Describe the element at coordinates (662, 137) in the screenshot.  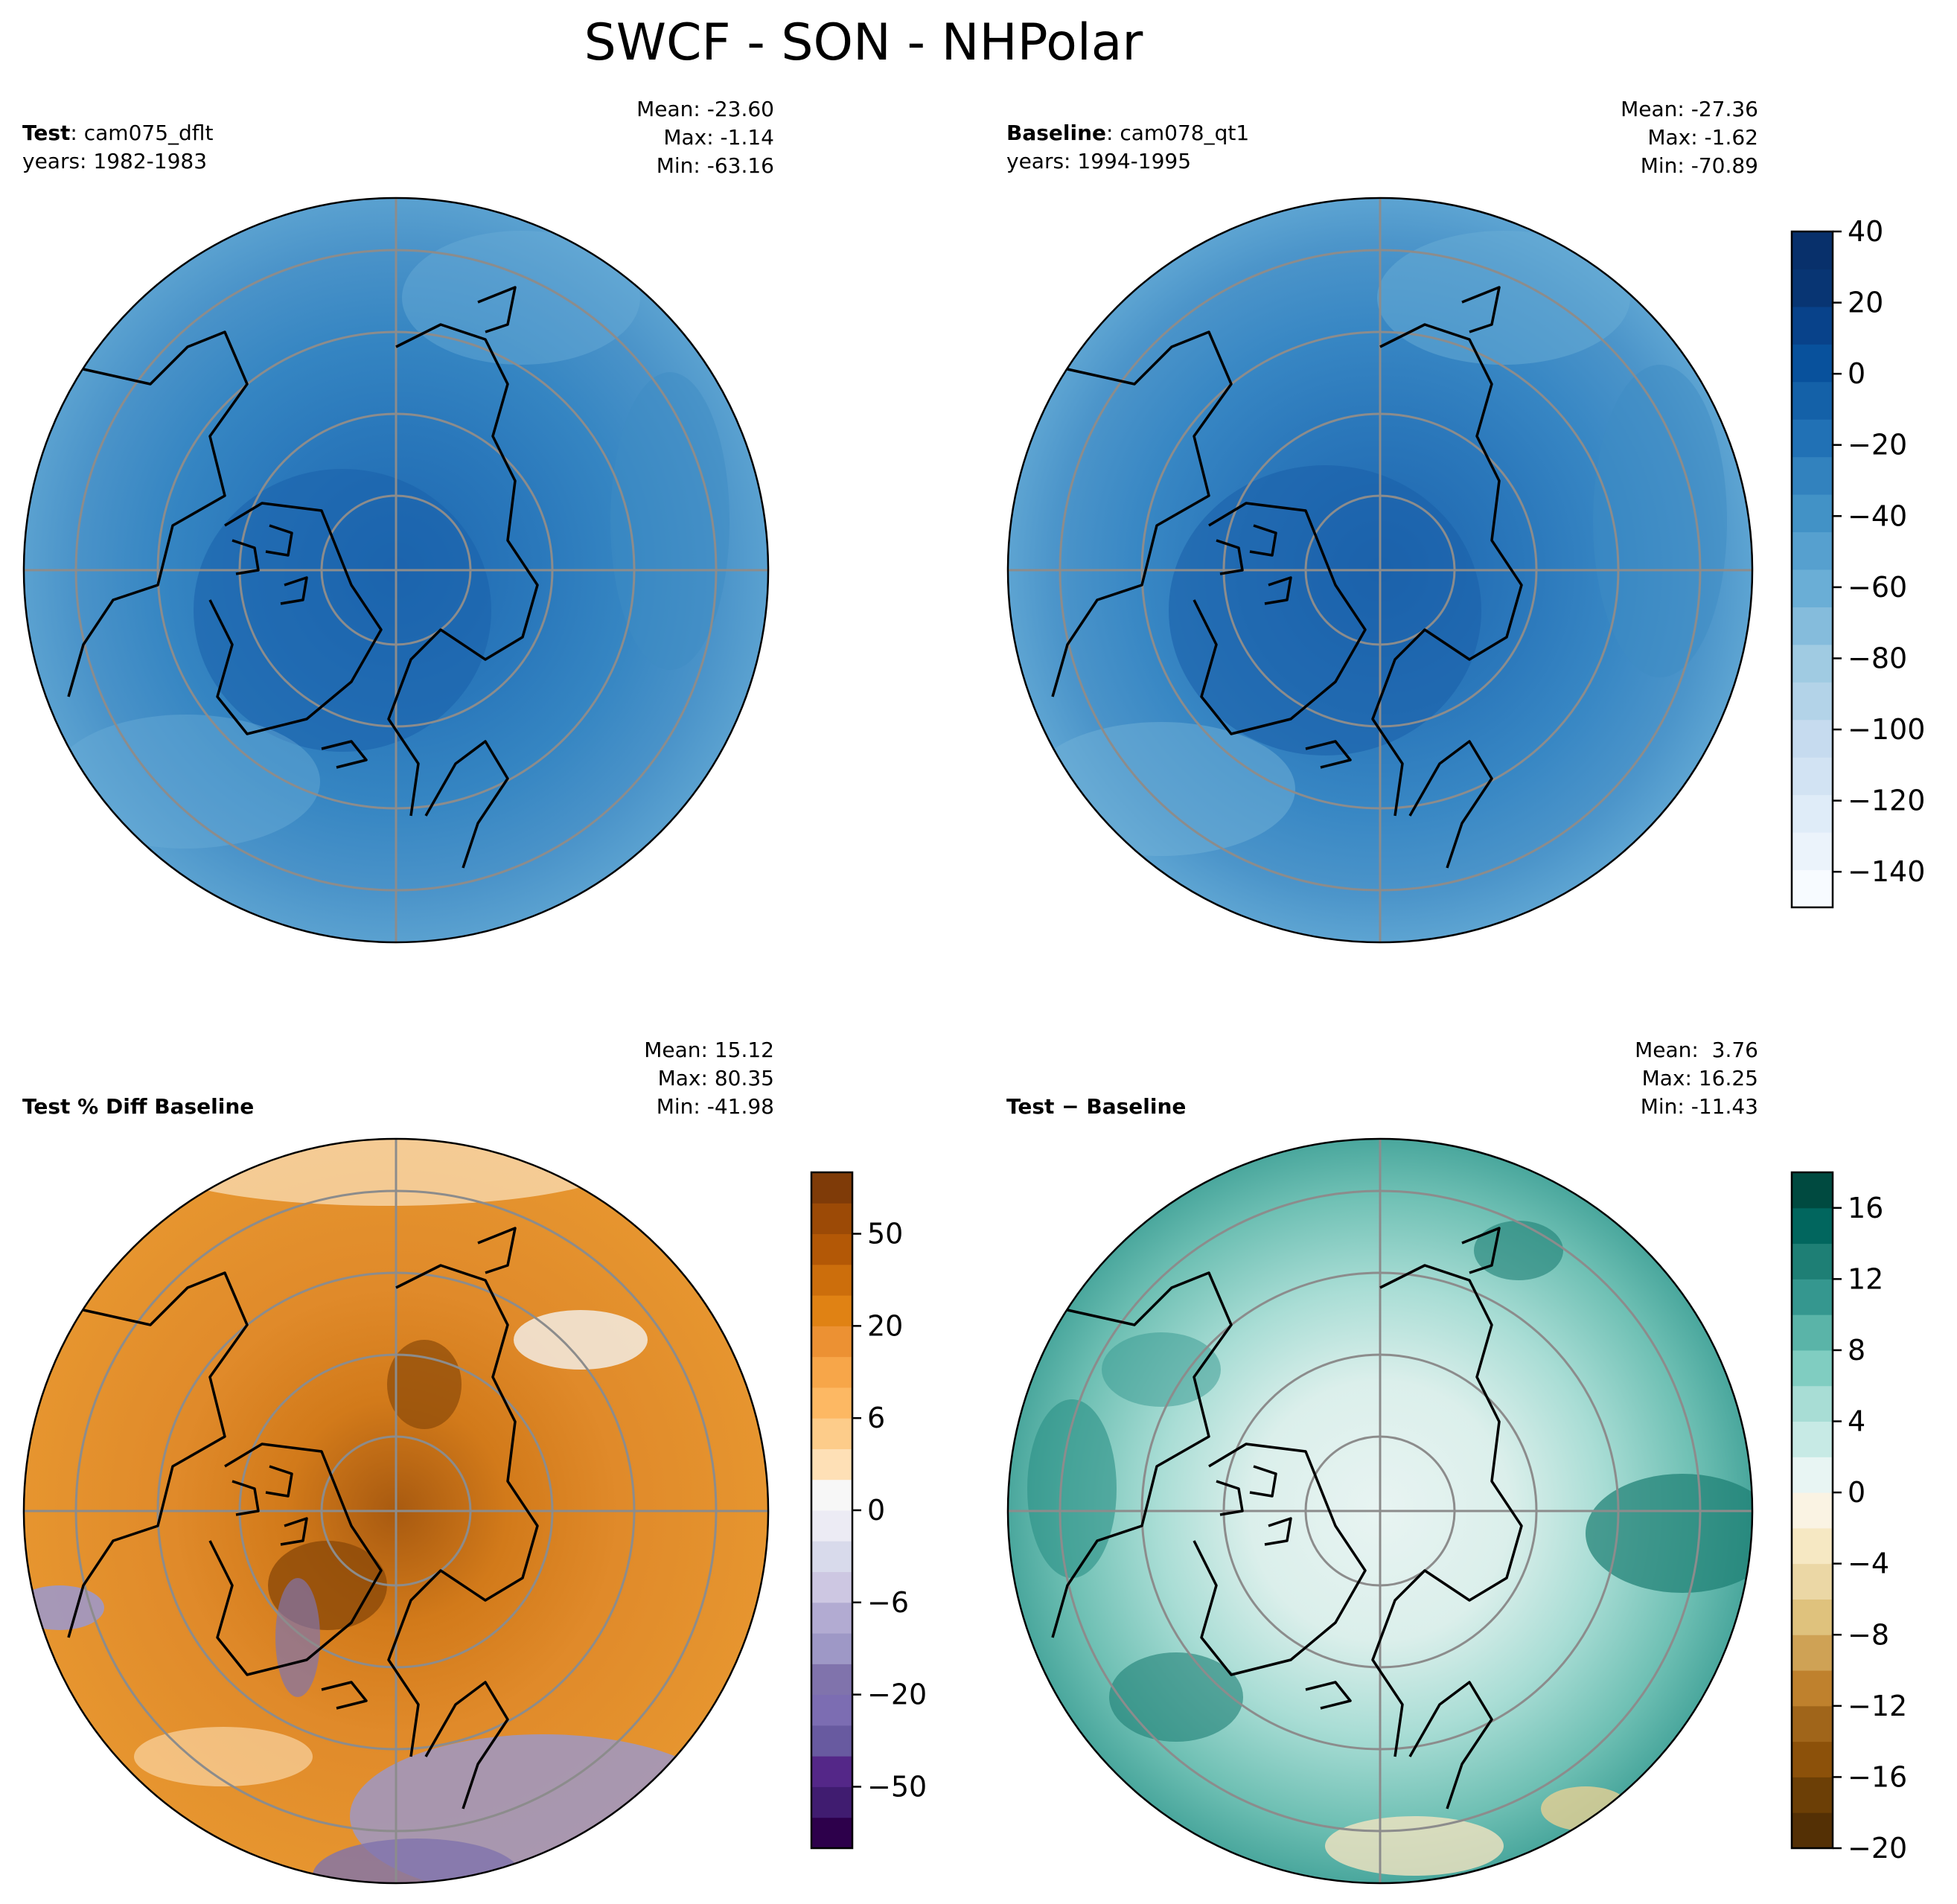
I see `test-stats: Mean: -23.60 Max: -1.14 Min: -63.16` at that location.